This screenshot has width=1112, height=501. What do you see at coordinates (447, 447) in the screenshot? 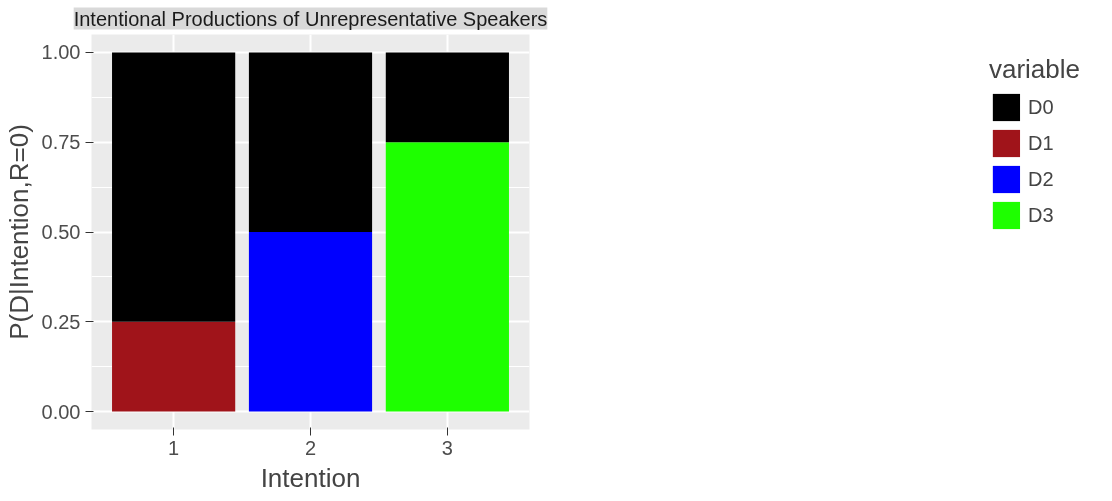
I see `x-tick-label: 3` at bounding box center [447, 447].